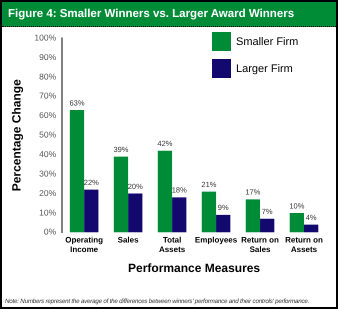 The width and height of the screenshot is (338, 309). Describe the element at coordinates (48, 173) in the screenshot. I see `y-tick-label: 30%` at that location.